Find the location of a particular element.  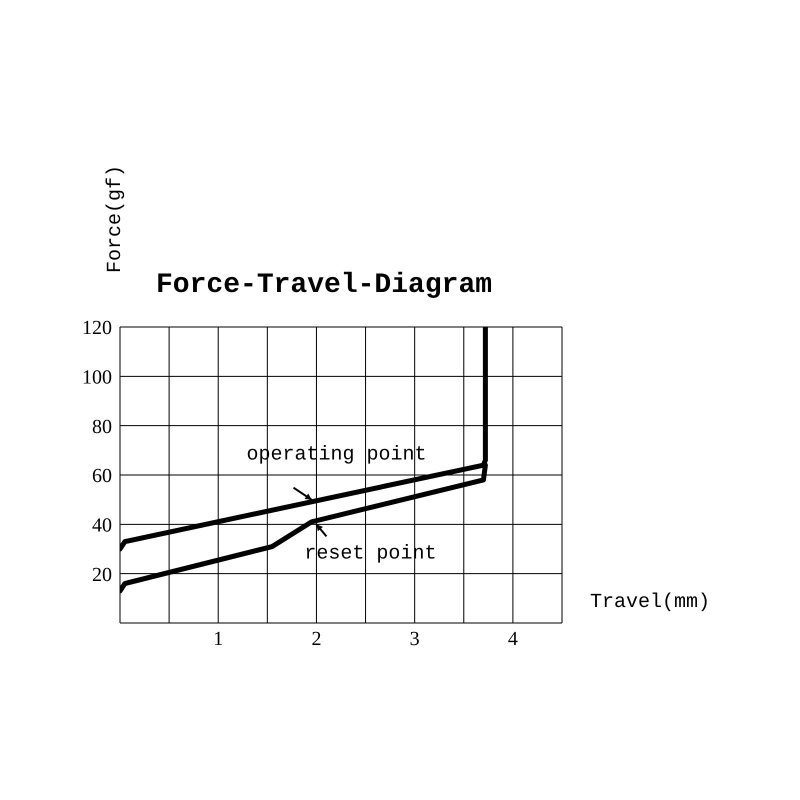

x-tick-label: 4 is located at coordinates (513, 639).